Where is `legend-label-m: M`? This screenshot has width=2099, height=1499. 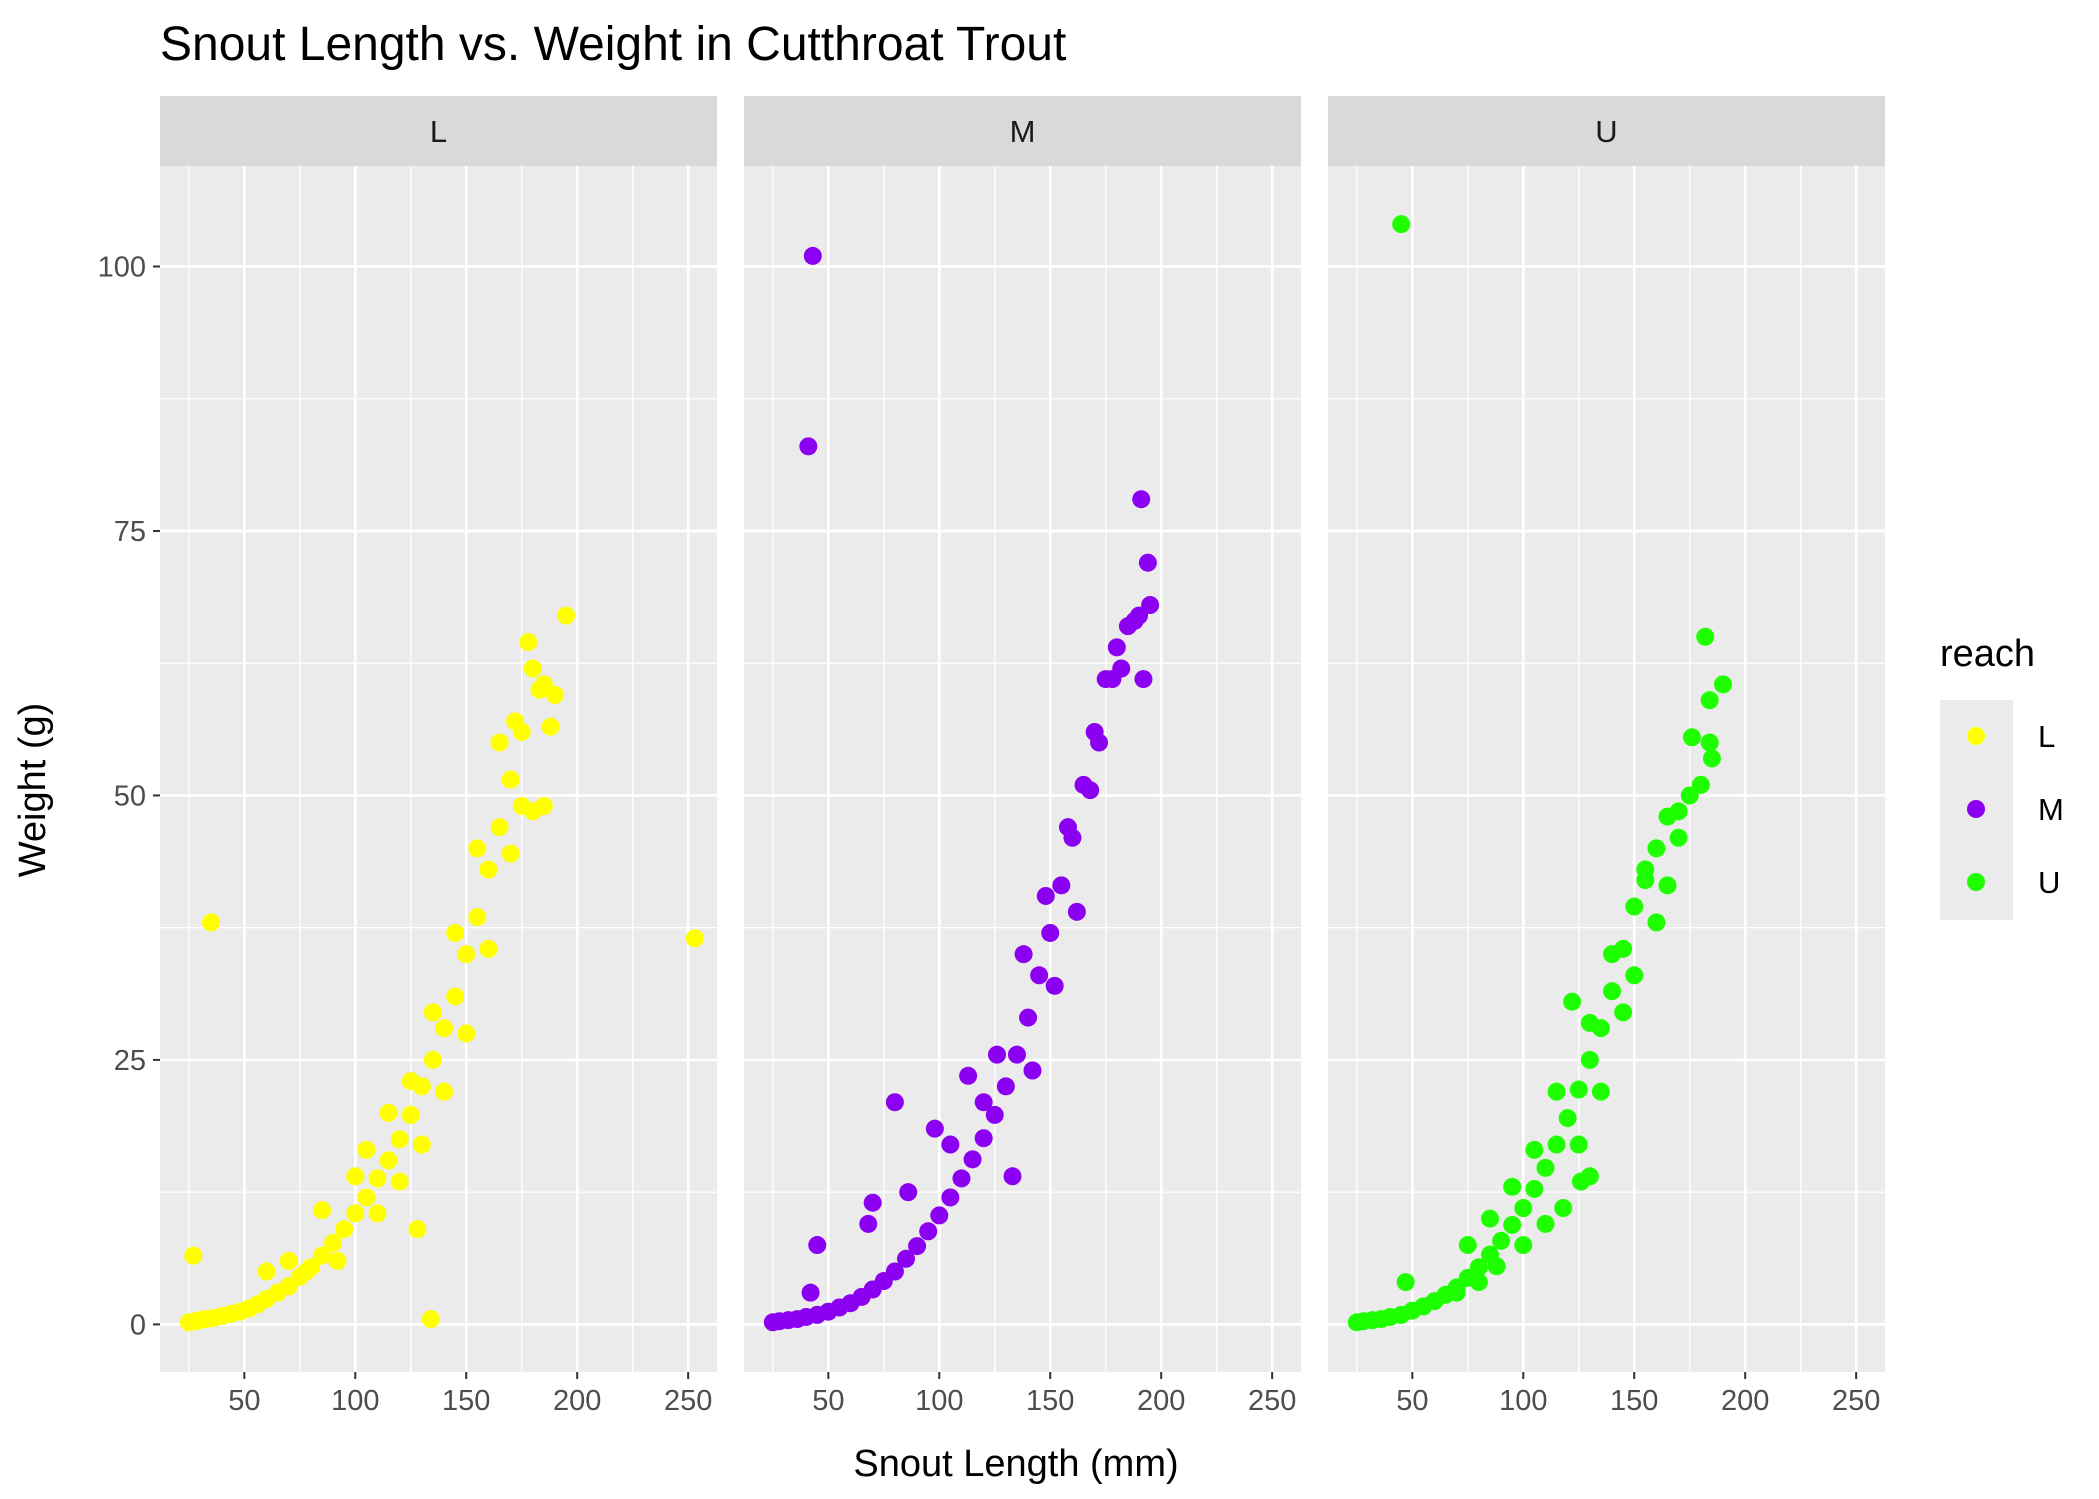
legend-label-m: M is located at coordinates (2051, 809).